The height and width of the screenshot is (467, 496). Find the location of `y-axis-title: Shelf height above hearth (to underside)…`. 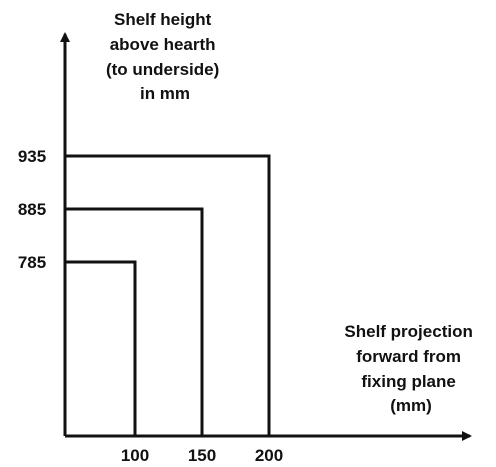

y-axis-title: Shelf height above hearth (to underside)… is located at coordinates (165, 56).